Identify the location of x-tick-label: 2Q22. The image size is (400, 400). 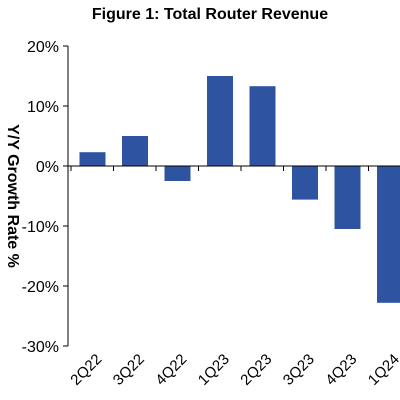
(86, 370).